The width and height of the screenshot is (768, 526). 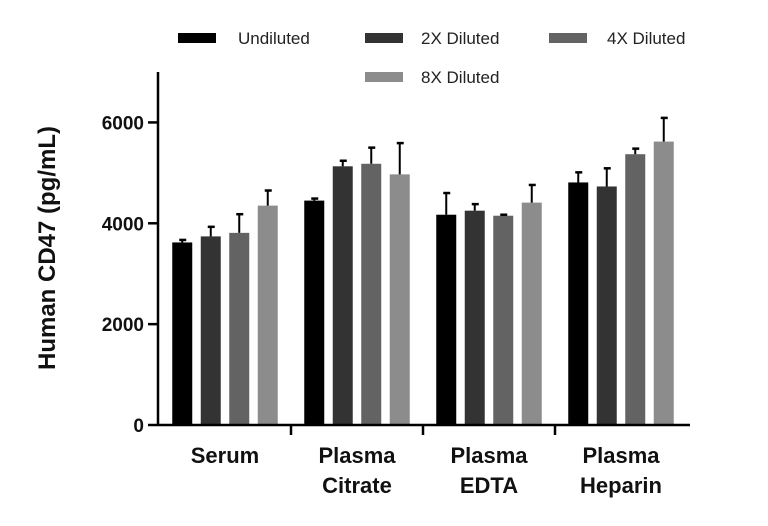 I want to click on y-tick-label: 4000, so click(x=123, y=224).